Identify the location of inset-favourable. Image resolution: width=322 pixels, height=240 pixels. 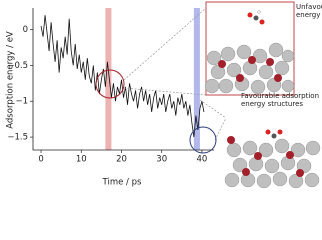
(260, 144).